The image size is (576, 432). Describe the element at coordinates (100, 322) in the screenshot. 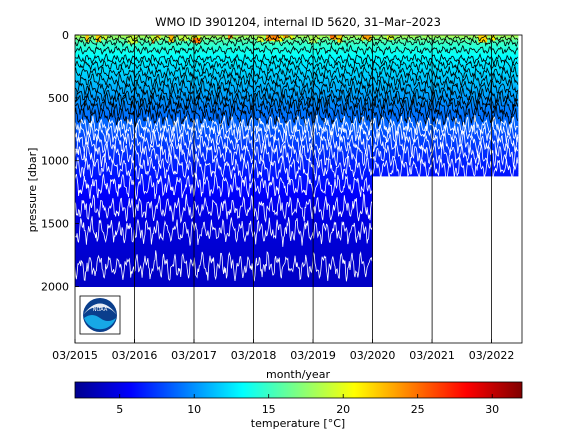

I see `logo-wave` at that location.